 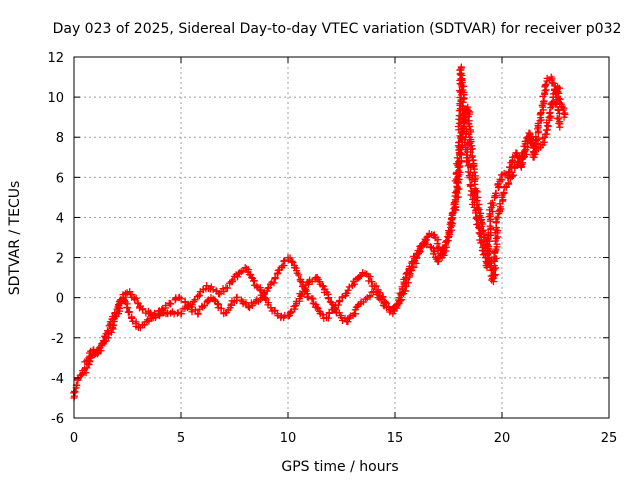 What do you see at coordinates (60, 178) in the screenshot?
I see `y-tick-label: 6` at bounding box center [60, 178].